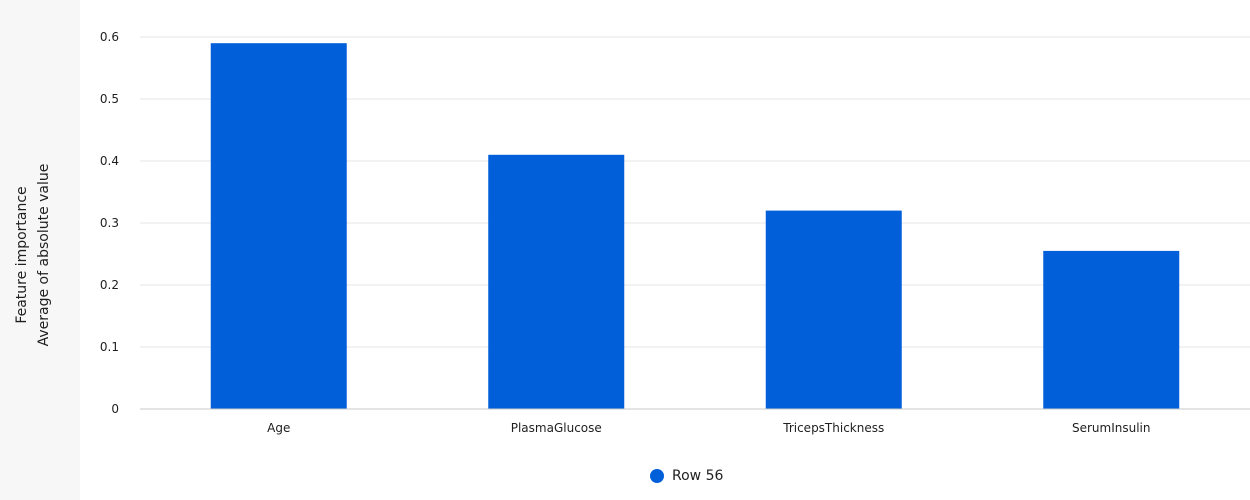  I want to click on left-strip, so click(40, 250).